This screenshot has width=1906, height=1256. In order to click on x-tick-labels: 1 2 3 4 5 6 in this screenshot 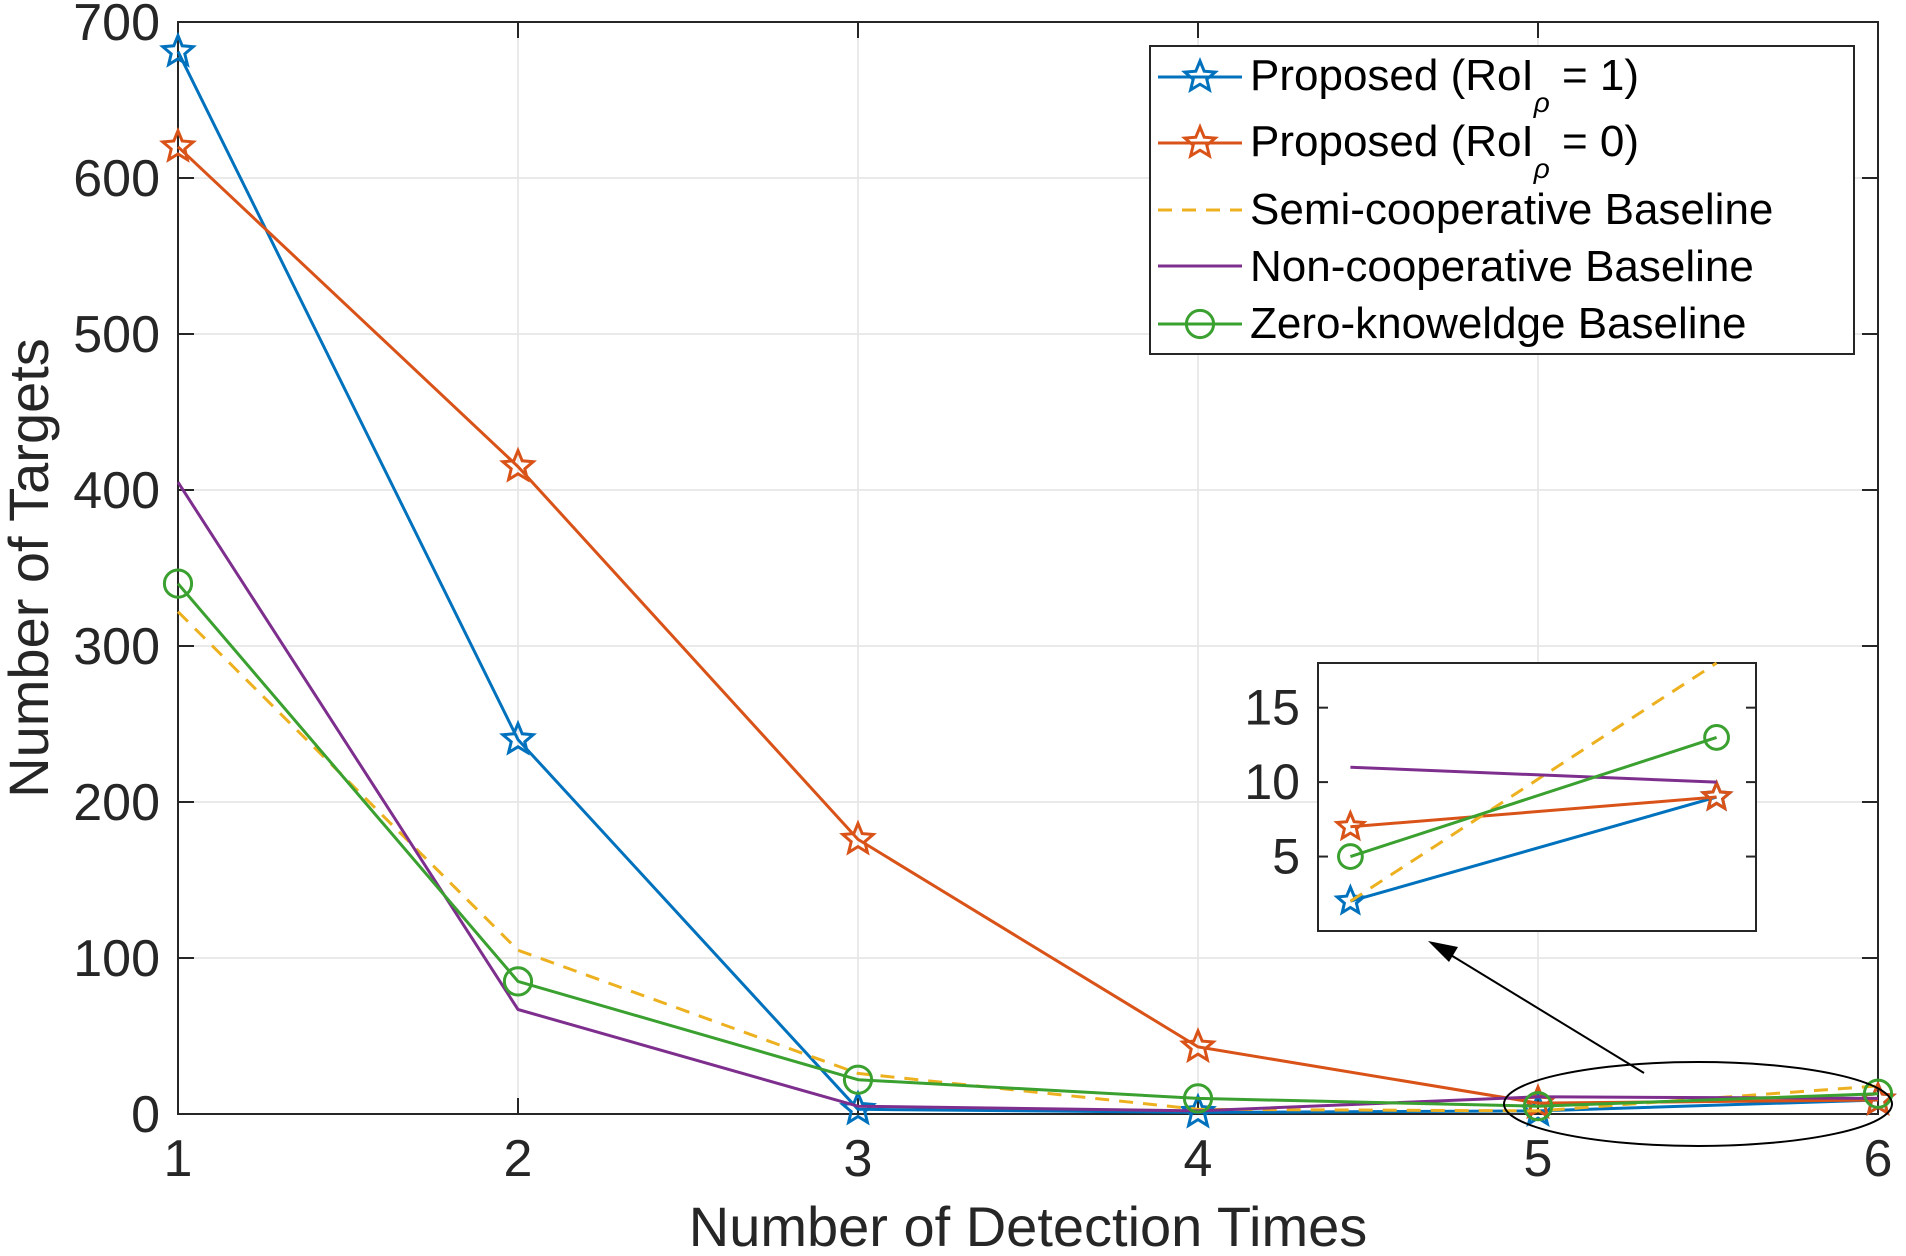, I will do `click(1028, 1159)`.